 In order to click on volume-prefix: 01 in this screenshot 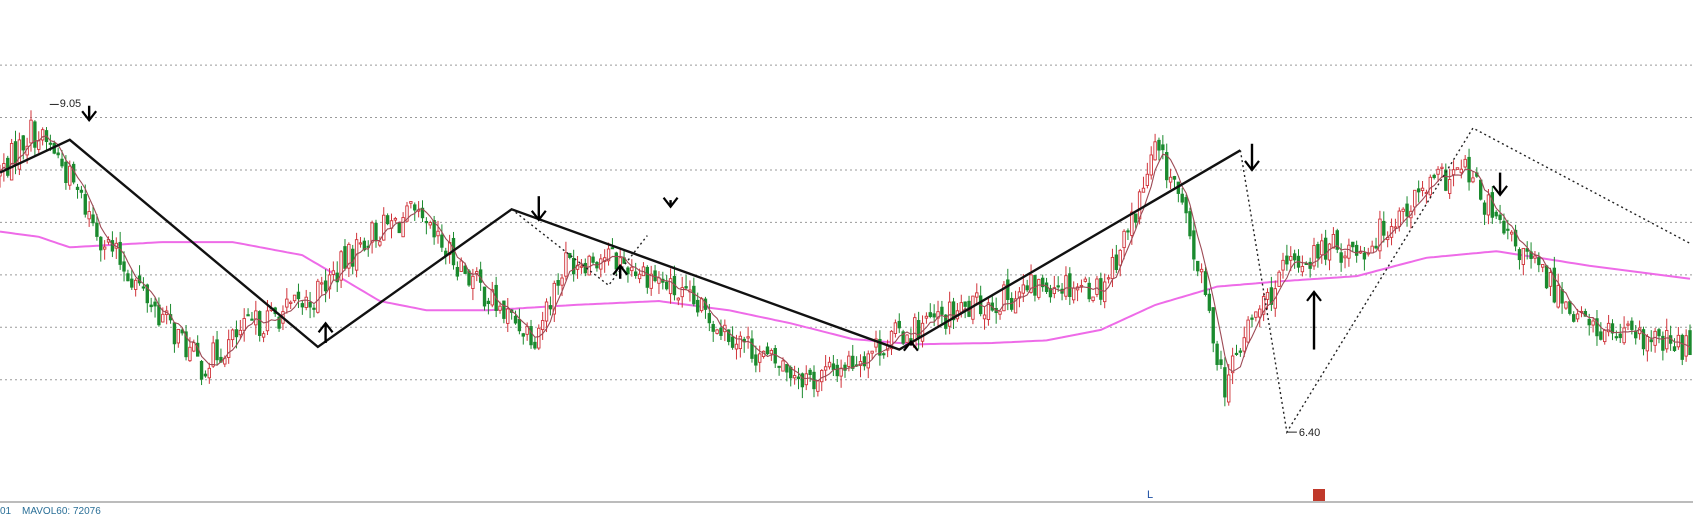, I will do `click(6, 511)`.